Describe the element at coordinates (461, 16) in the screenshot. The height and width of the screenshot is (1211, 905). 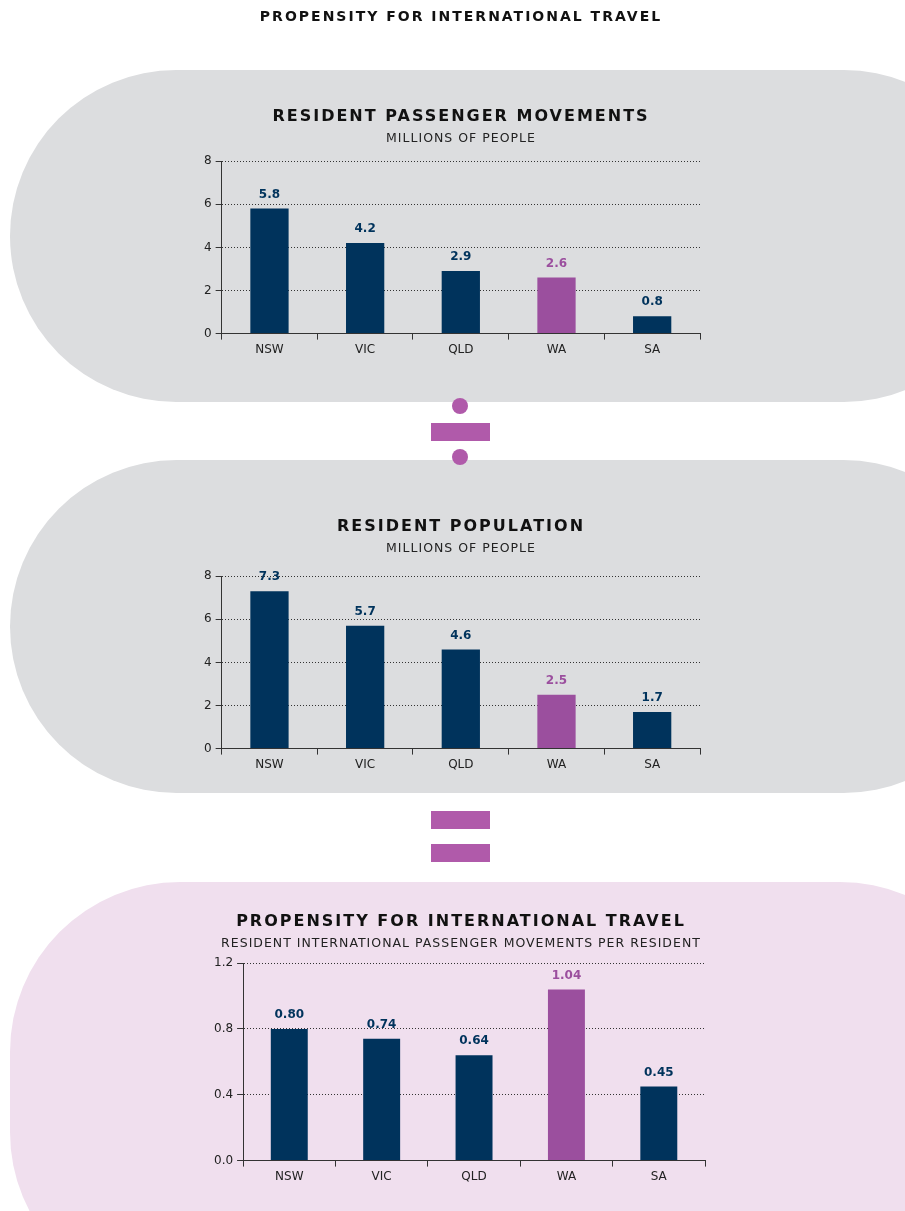
I see `text: PROPENSITY FOR INTERNATIONAL TRAVEL` at that location.